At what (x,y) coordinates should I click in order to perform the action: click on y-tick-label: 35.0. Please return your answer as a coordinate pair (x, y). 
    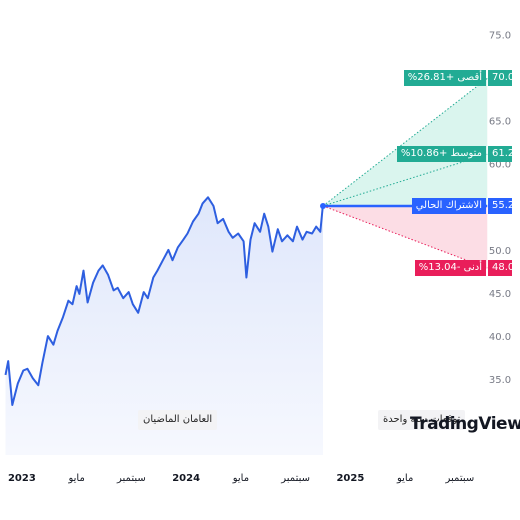
    Looking at the image, I should click on (500, 380).